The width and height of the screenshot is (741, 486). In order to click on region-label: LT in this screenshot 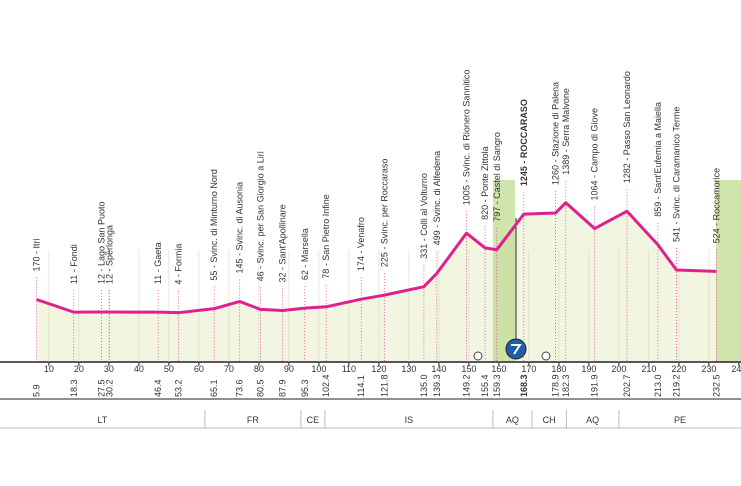, I will do `click(103, 420)`.